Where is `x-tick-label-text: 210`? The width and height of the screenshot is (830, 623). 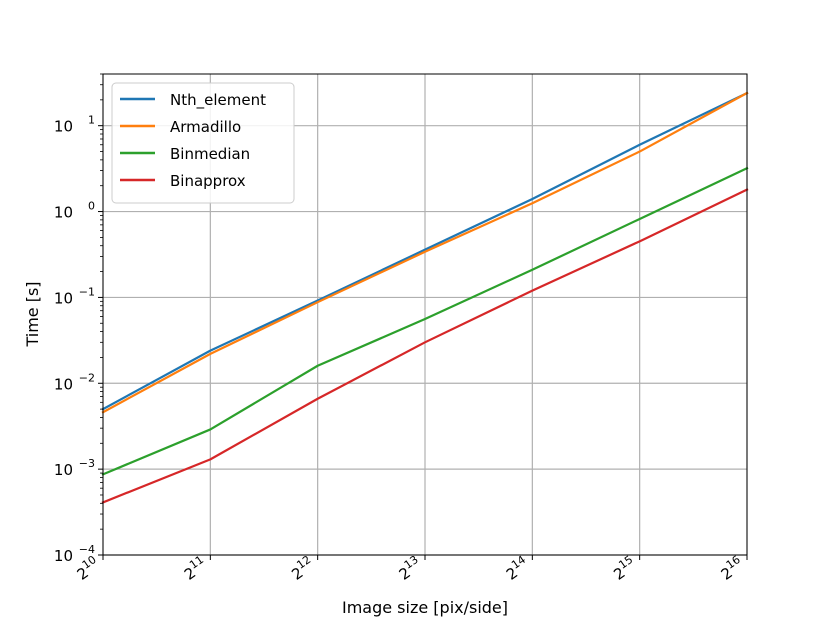 x-tick-label-text: 210 is located at coordinates (87, 568).